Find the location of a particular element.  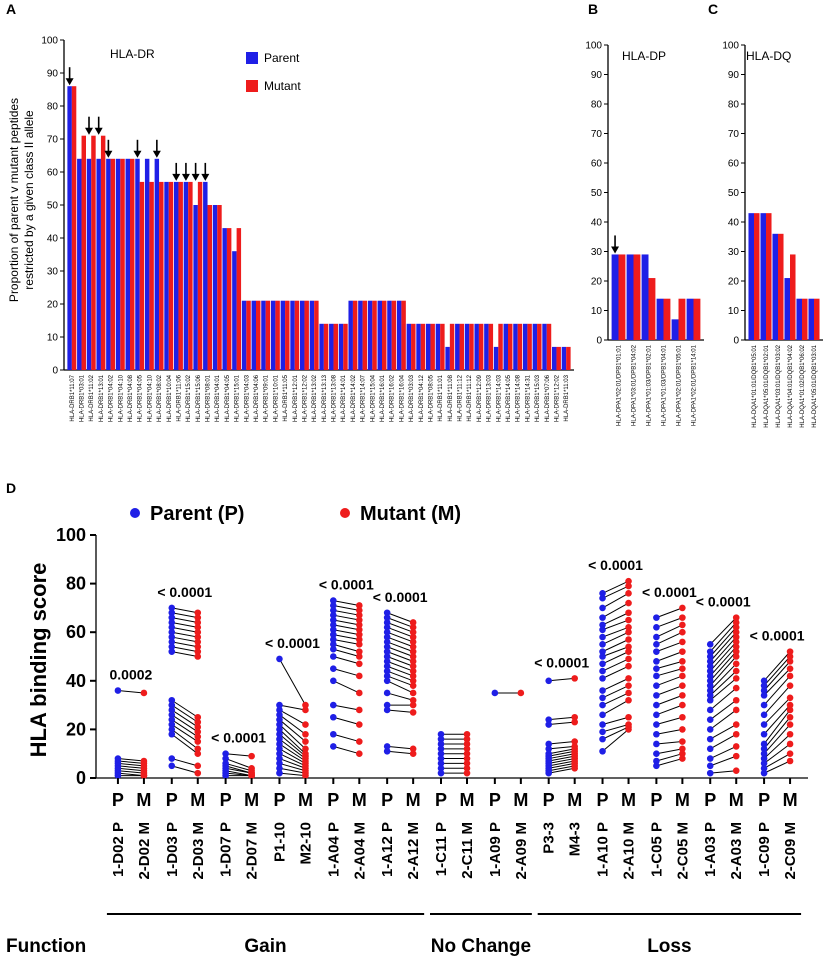

panel-d-letter: D is located at coordinates (11, 488).